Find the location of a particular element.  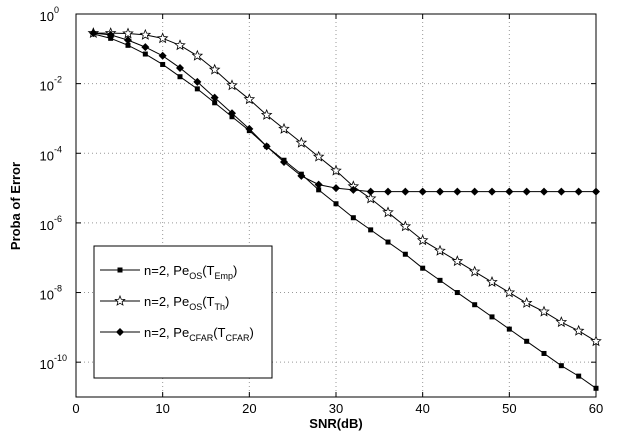

legend-label: n=2, PeOS(TTh) is located at coordinates (186, 303).